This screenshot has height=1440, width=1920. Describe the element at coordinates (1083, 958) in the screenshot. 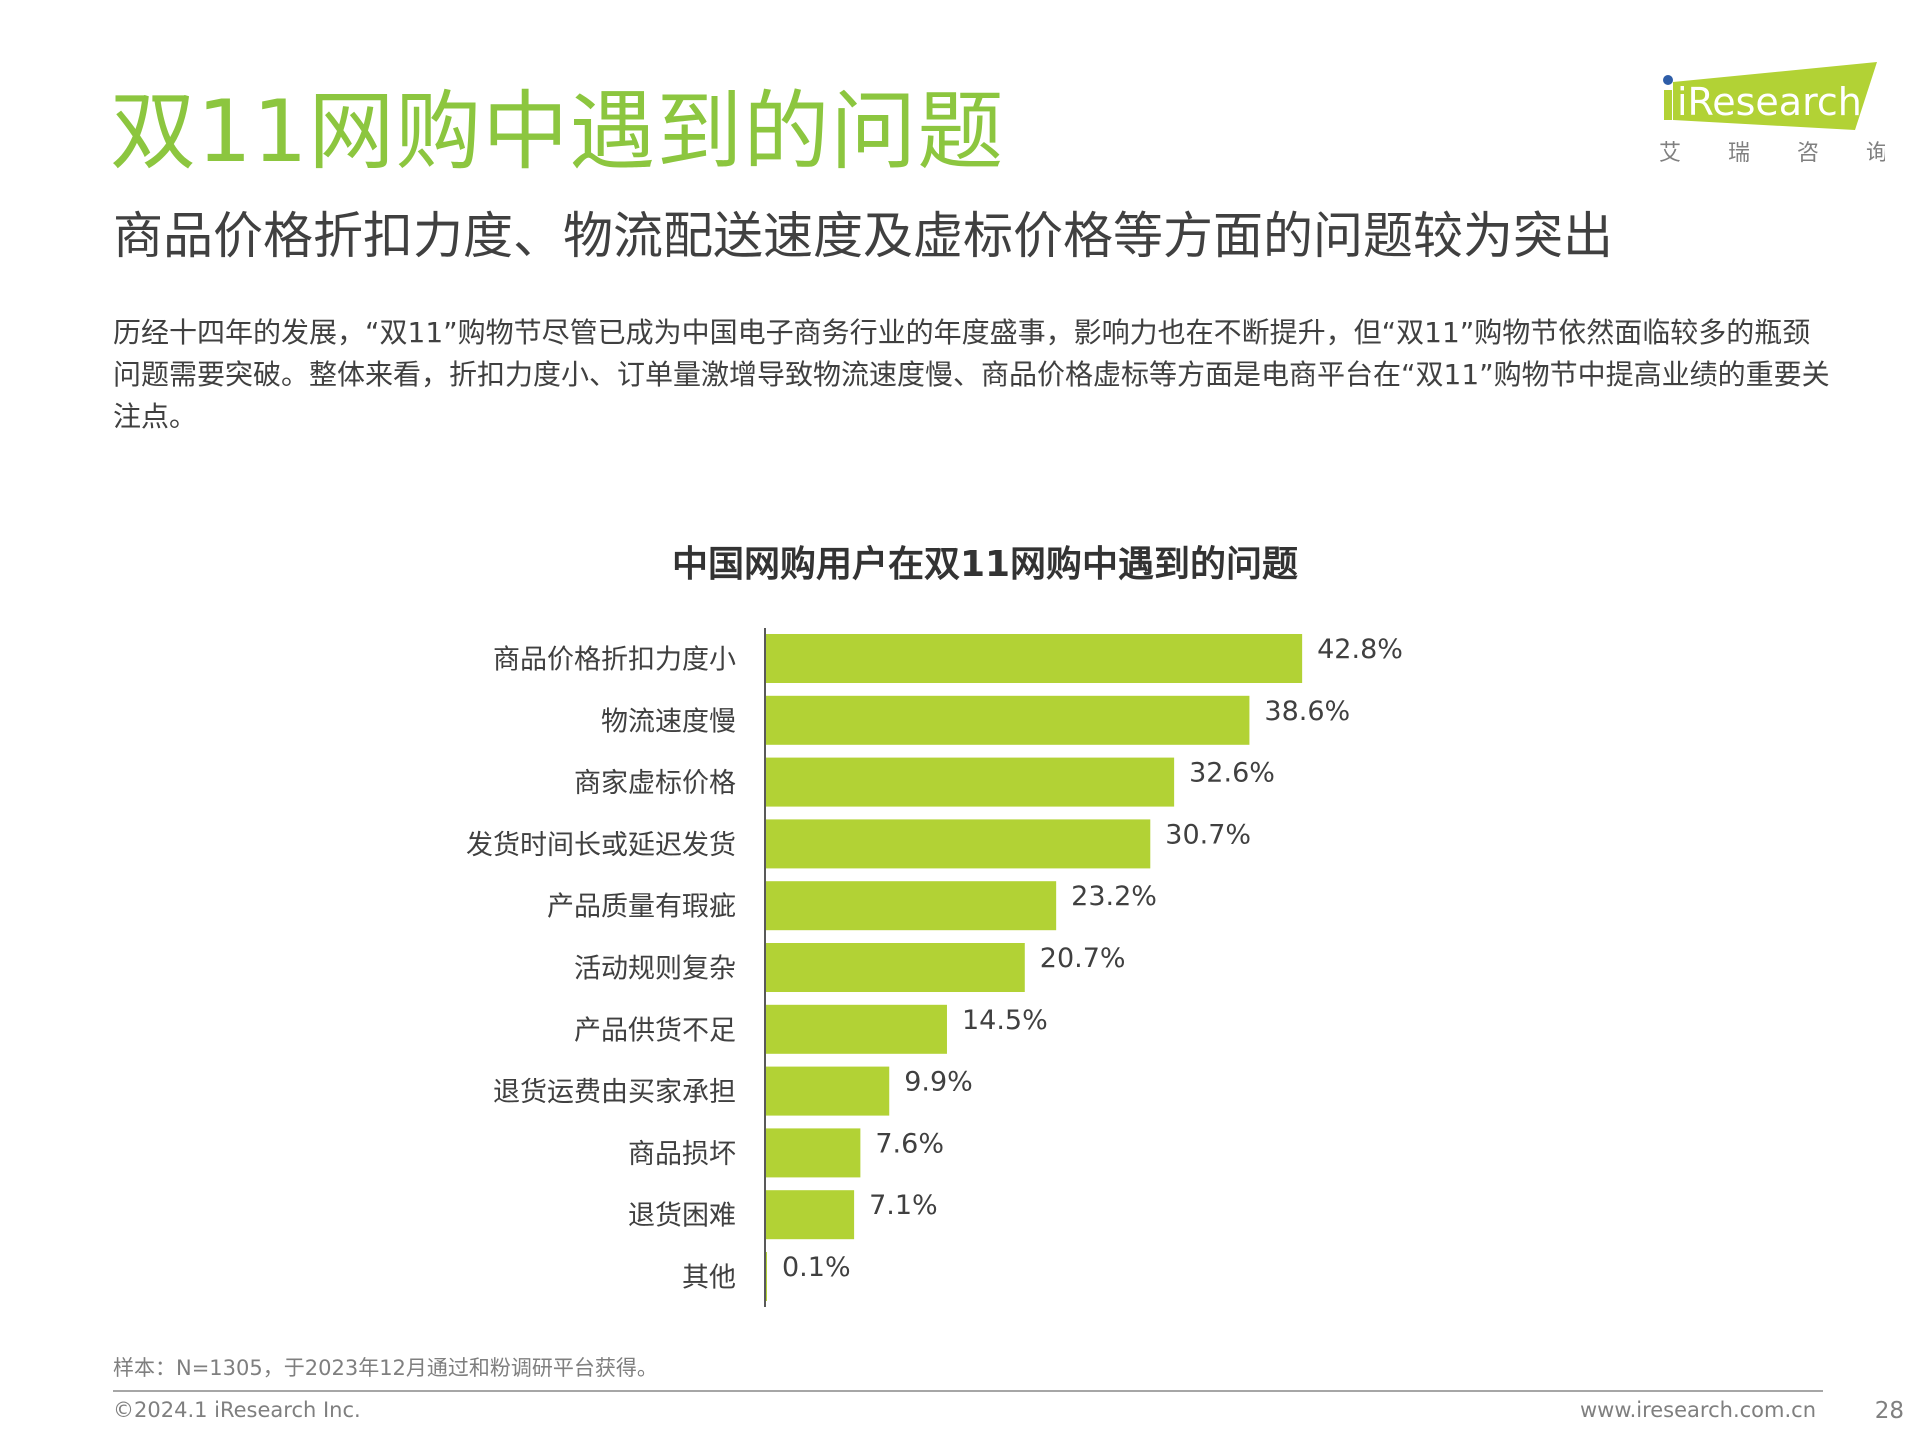

I see `value-label: 20.7%` at that location.